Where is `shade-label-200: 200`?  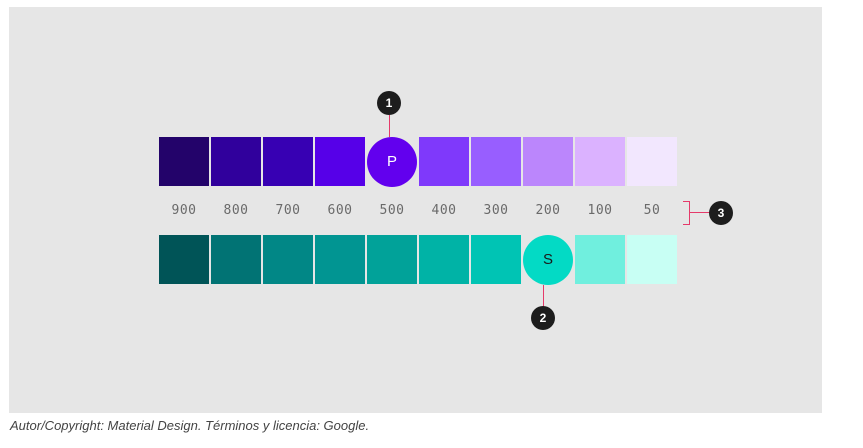
shade-label-200: 200 is located at coordinates (548, 210).